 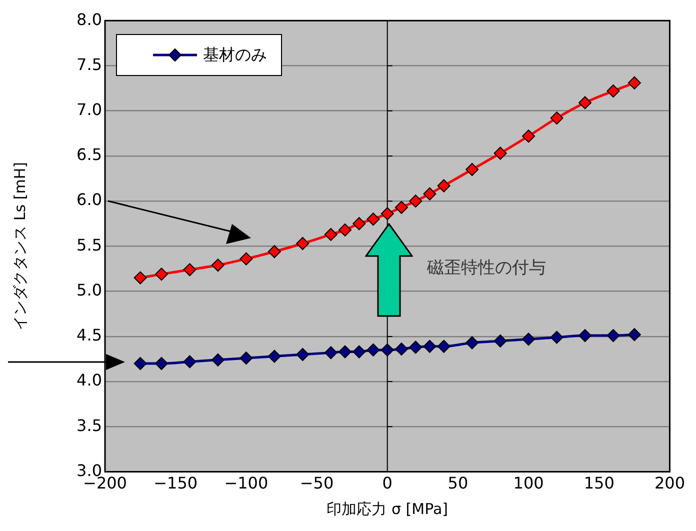 What do you see at coordinates (89, 425) in the screenshot?
I see `y-tick-label: 3.5` at bounding box center [89, 425].